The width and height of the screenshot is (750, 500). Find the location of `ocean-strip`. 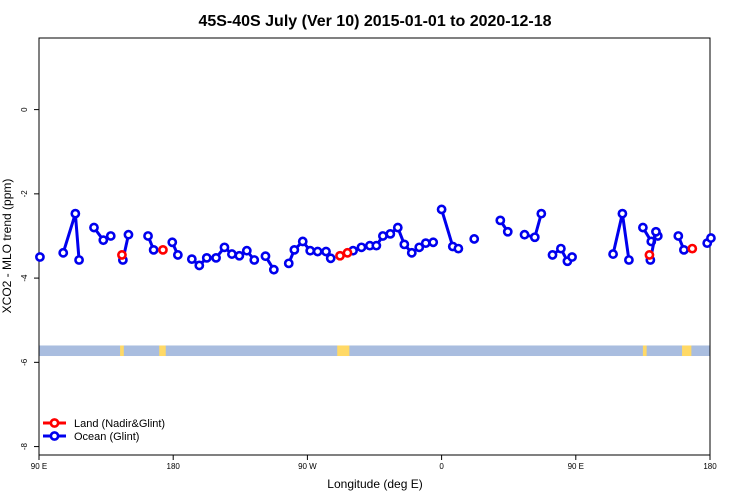

ocean-strip is located at coordinates (374, 351).